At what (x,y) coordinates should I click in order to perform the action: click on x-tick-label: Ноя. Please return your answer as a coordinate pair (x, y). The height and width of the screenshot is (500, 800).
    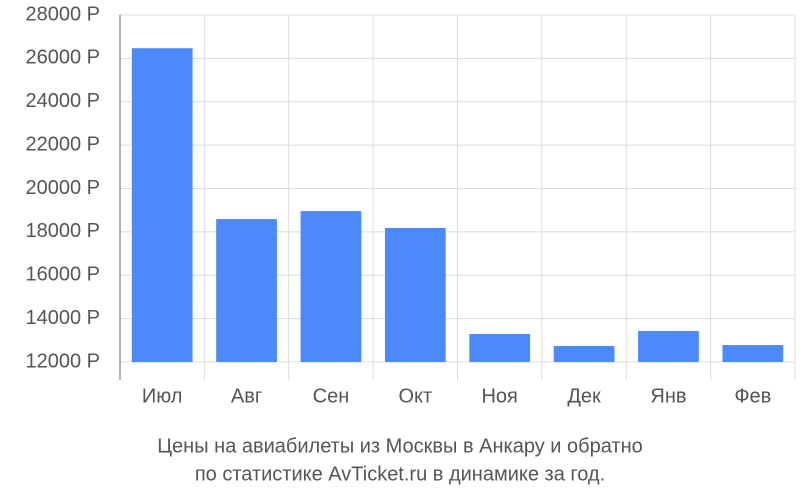
    Looking at the image, I should click on (499, 396).